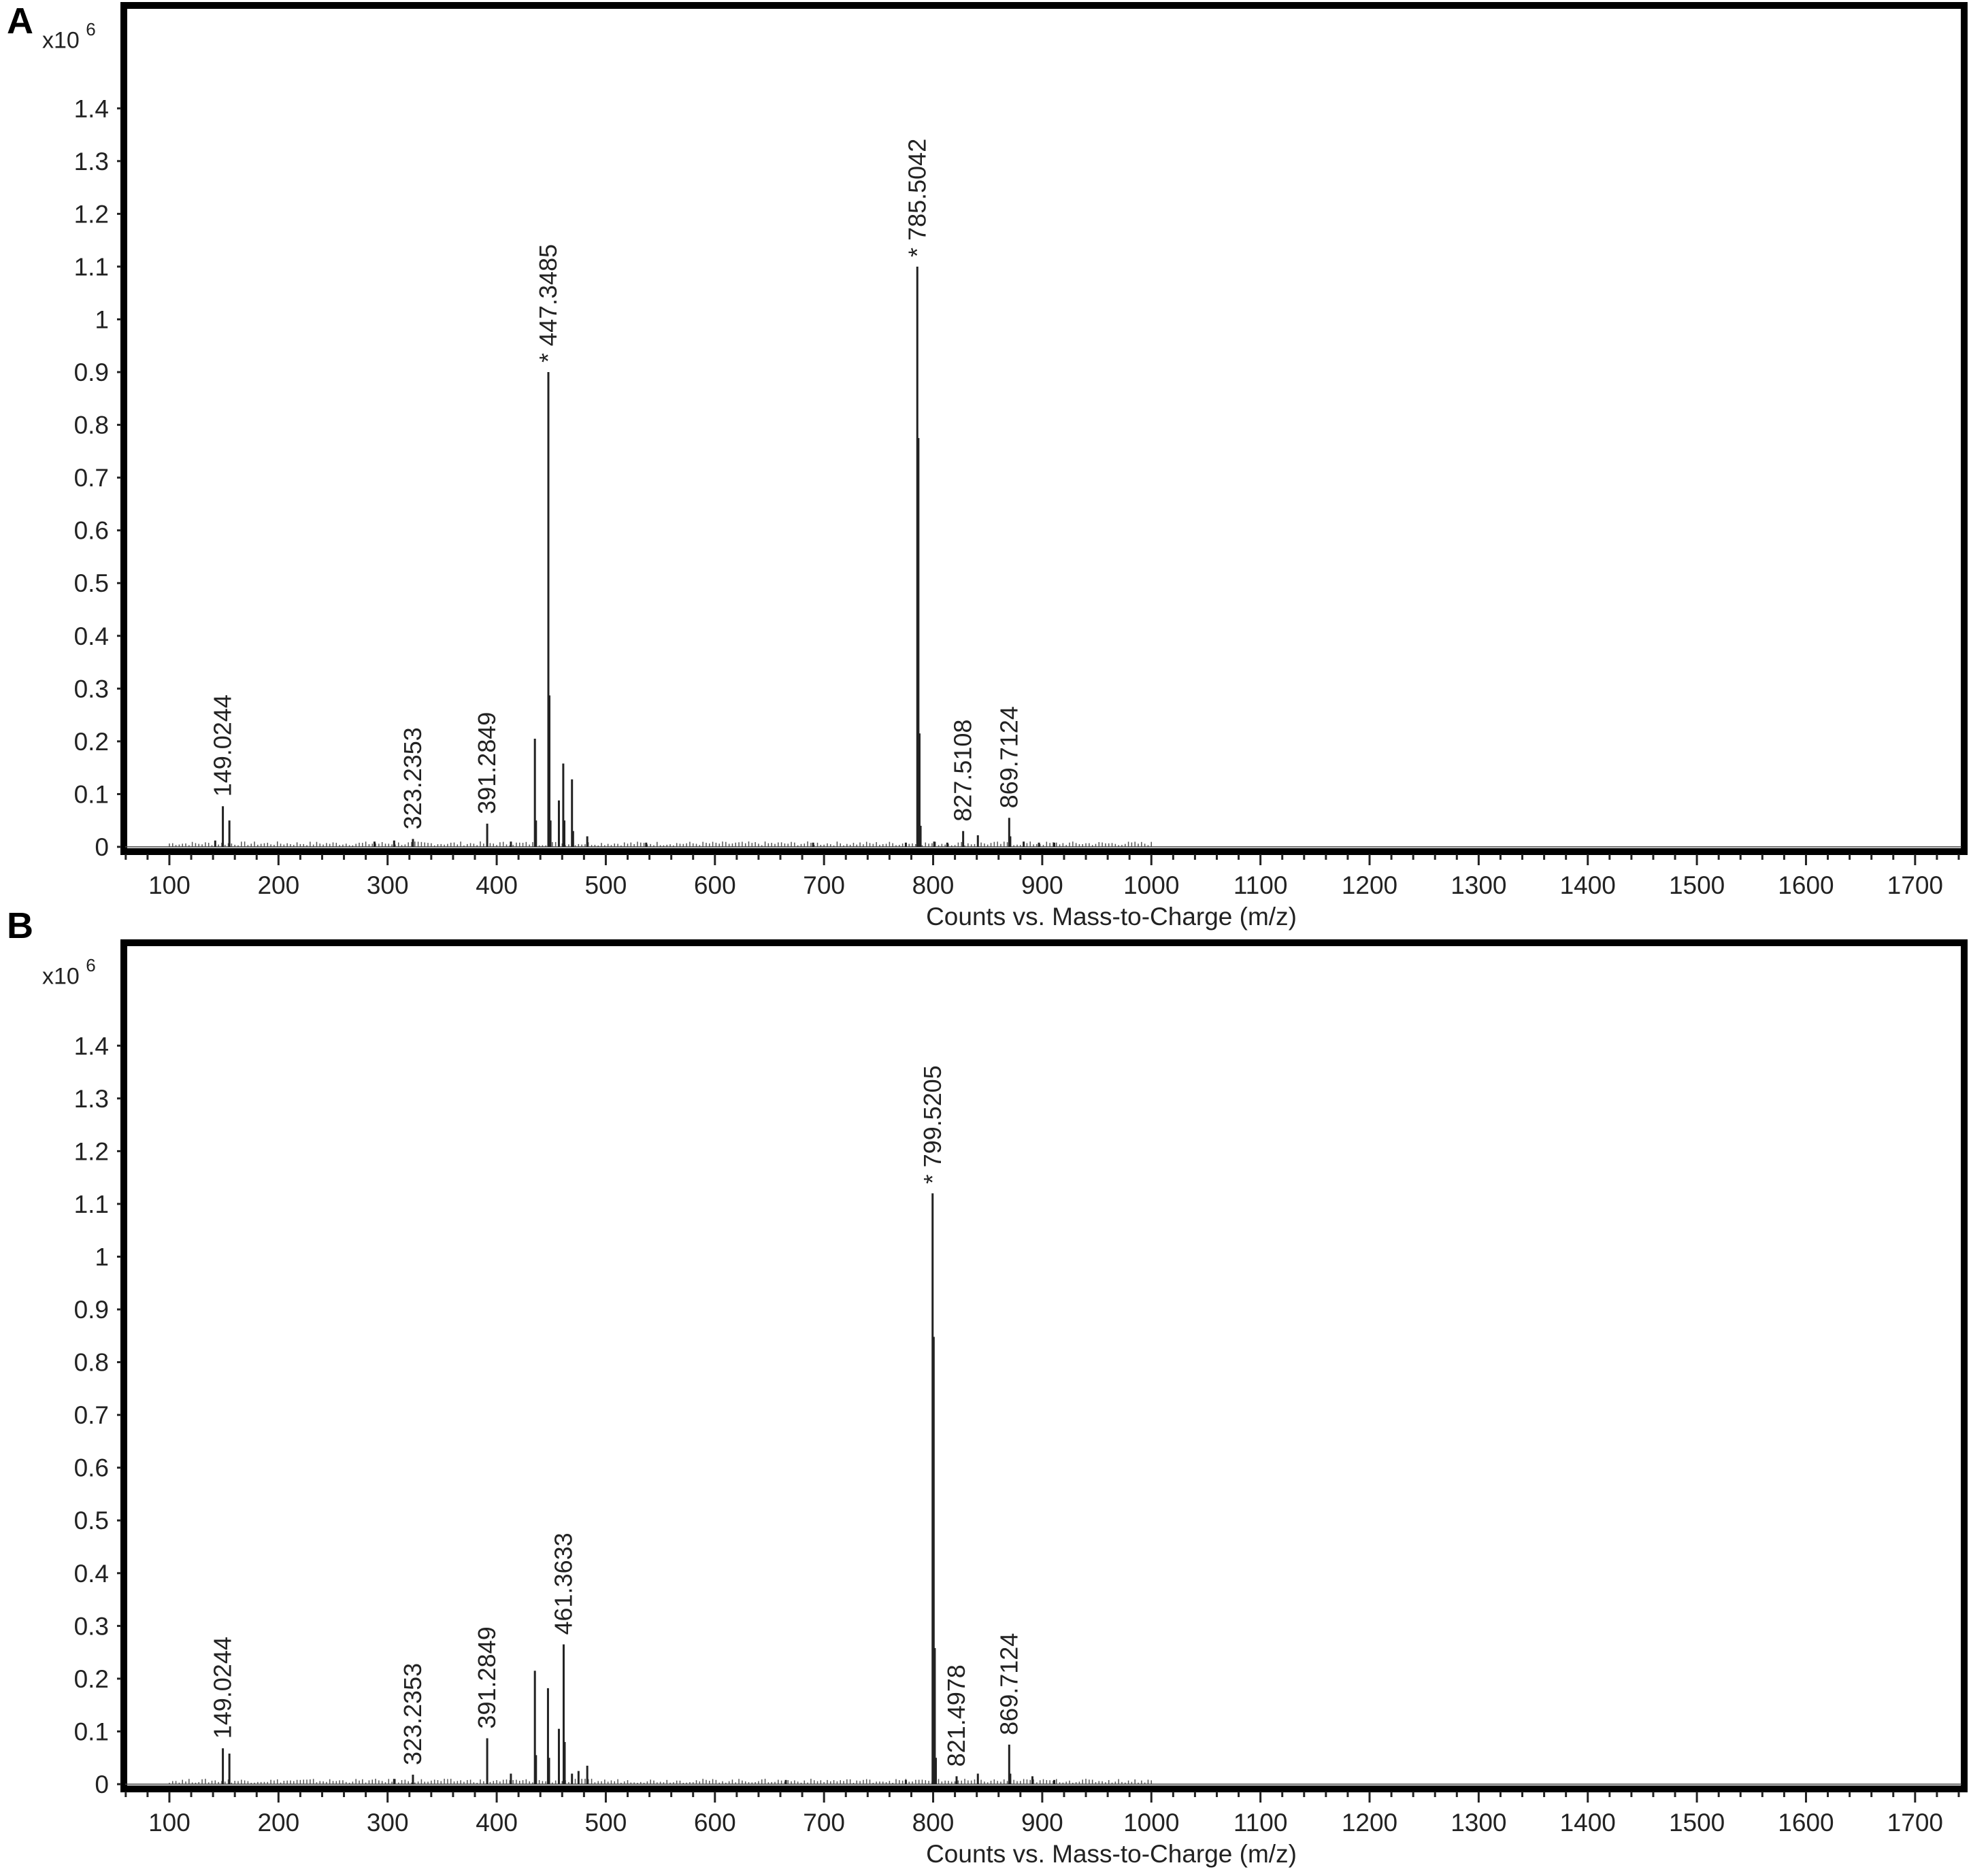 The width and height of the screenshot is (1971, 1876). What do you see at coordinates (932, 1124) in the screenshot?
I see `peak-label: * 799.5205` at bounding box center [932, 1124].